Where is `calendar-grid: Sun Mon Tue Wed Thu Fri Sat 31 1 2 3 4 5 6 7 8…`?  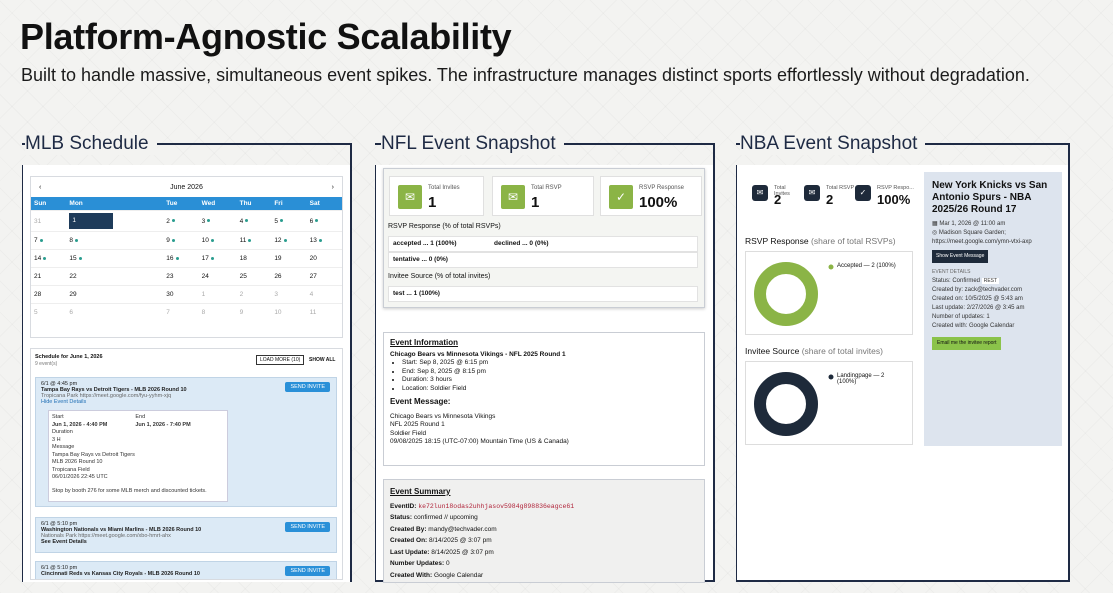
calendar-grid: Sun Mon Tue Wed Thu Fri Sat 31 1 2 3 4 5 6 7 8… is located at coordinates (186, 259).